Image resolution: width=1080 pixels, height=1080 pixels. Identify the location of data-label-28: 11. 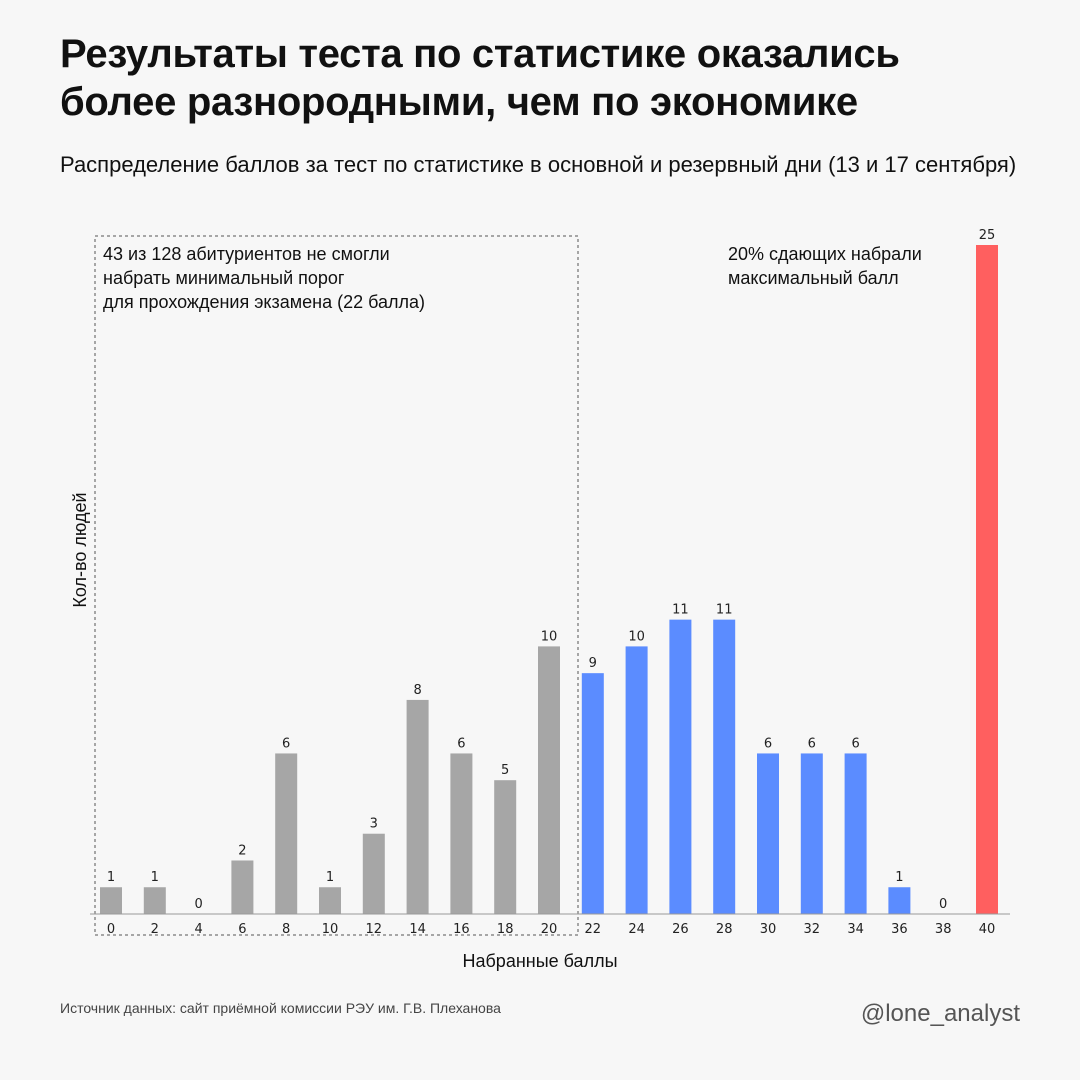
(724, 610).